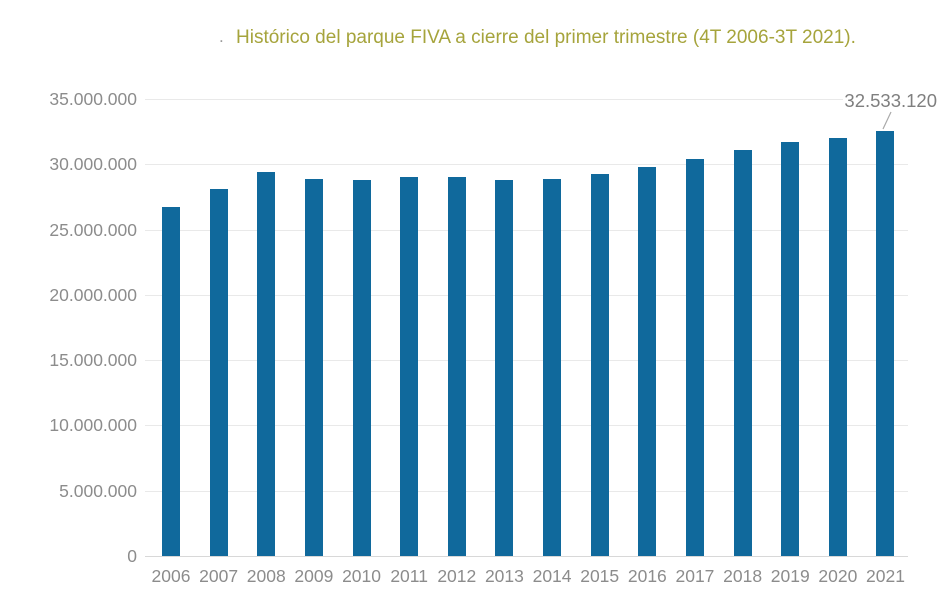 The height and width of the screenshot is (611, 948). Describe the element at coordinates (457, 576) in the screenshot. I see `x-tick-label-2012: 2012` at that location.